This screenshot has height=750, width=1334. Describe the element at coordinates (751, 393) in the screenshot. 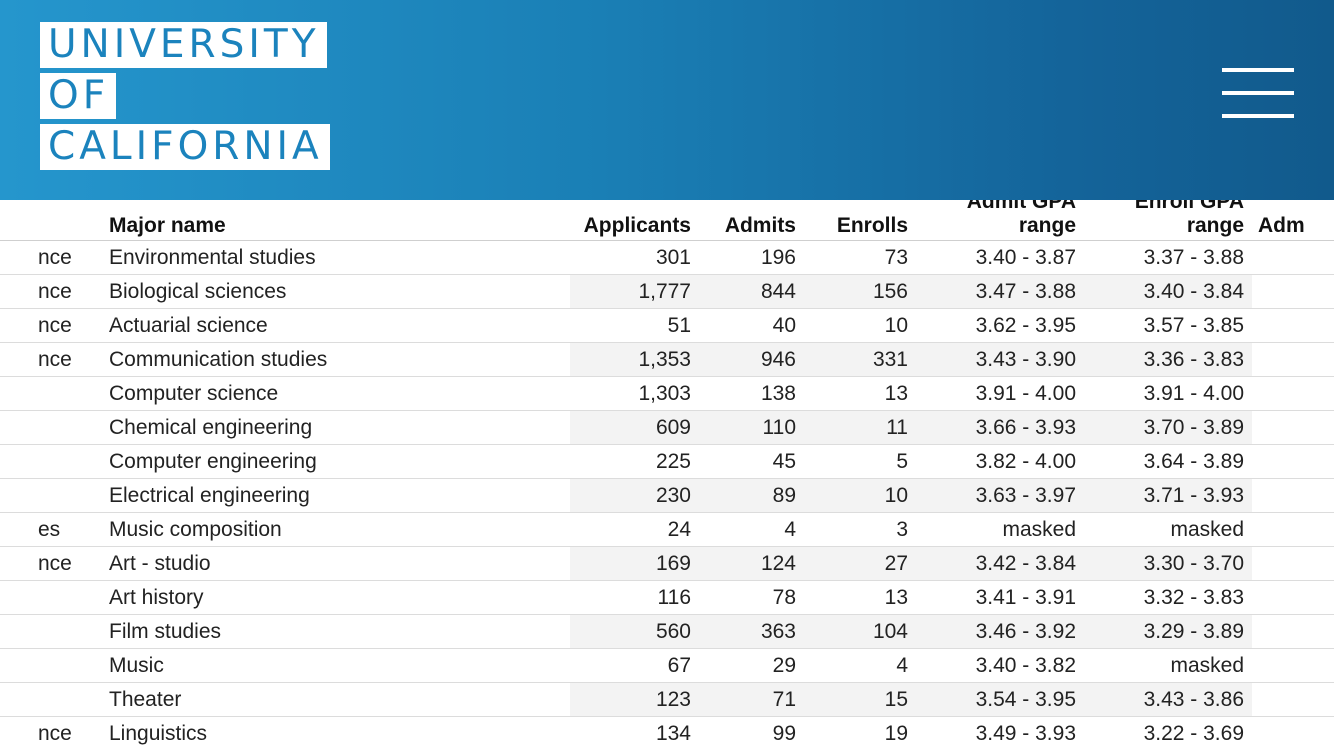

I see `admits-cell: 138` at that location.